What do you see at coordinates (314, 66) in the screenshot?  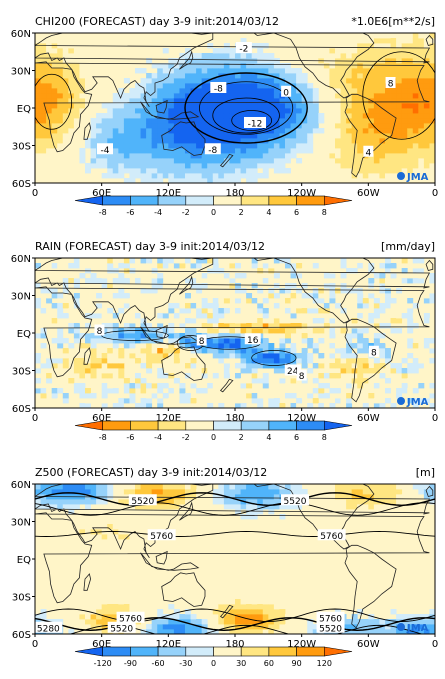 I see `coastline-north-america` at bounding box center [314, 66].